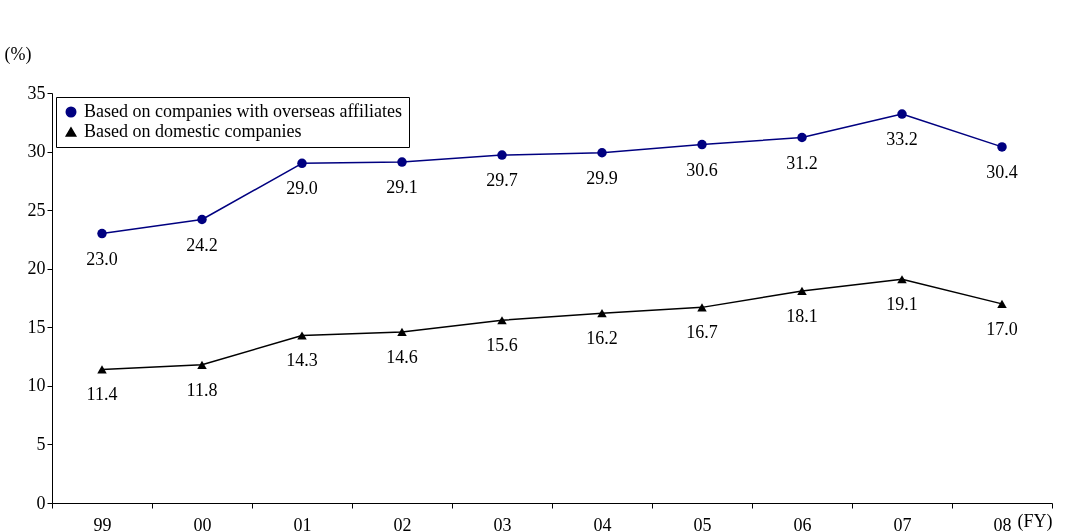 The width and height of the screenshot is (1069, 531). Describe the element at coordinates (36, 151) in the screenshot. I see `y-tick-label: 30` at that location.